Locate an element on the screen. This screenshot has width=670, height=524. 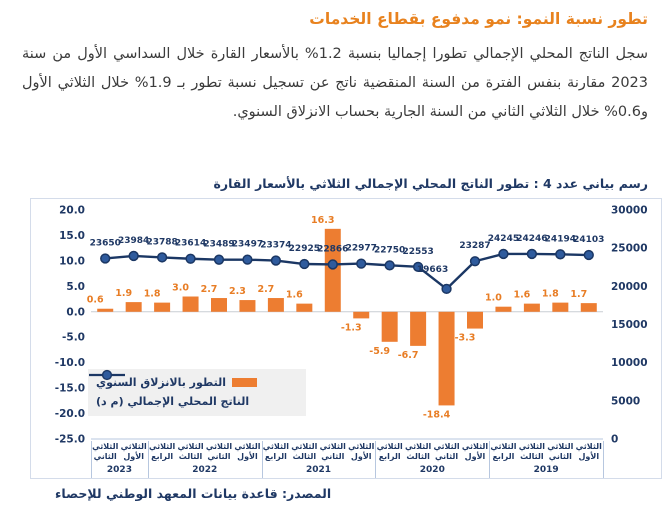
legend-label-bars: التطور بالانزلاق السنوي is located at coordinates (161, 382).